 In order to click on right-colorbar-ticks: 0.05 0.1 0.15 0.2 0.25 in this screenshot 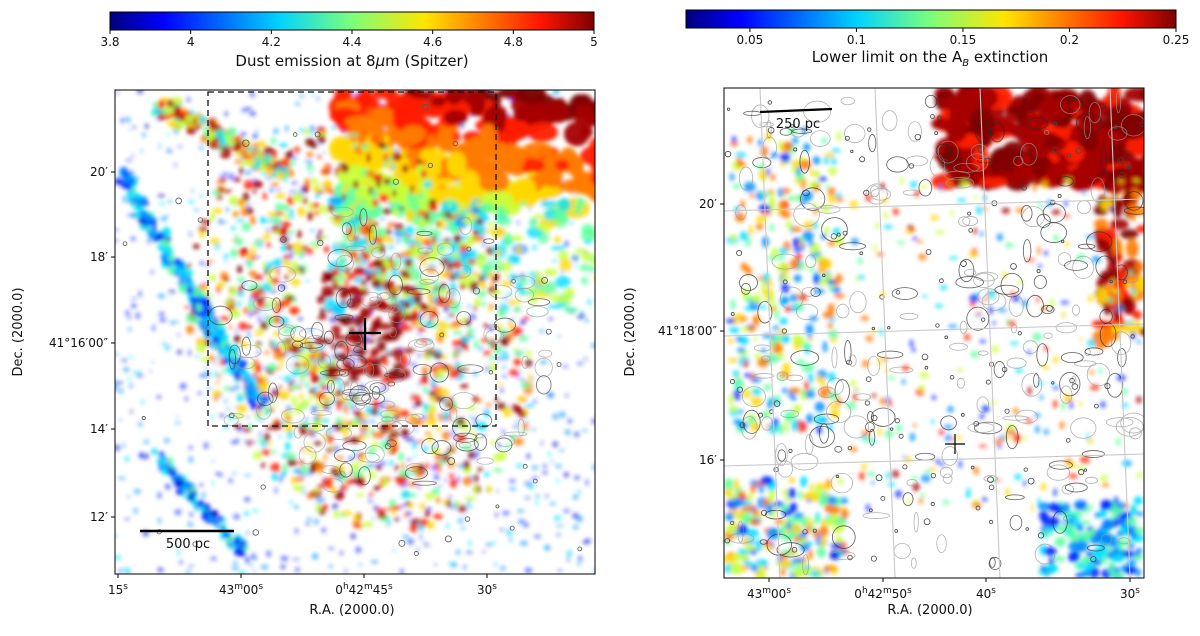, I will do `click(963, 37)`.